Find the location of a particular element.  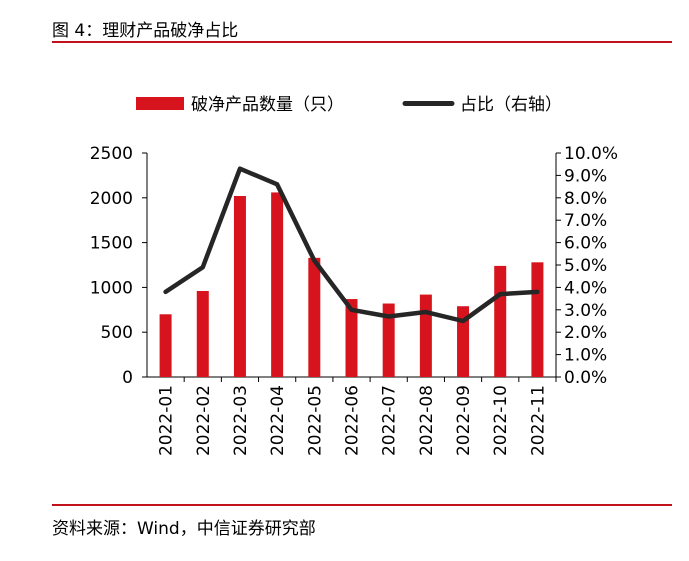

legend: 破净产品数量（只） 占比（右轴） is located at coordinates (349, 105).